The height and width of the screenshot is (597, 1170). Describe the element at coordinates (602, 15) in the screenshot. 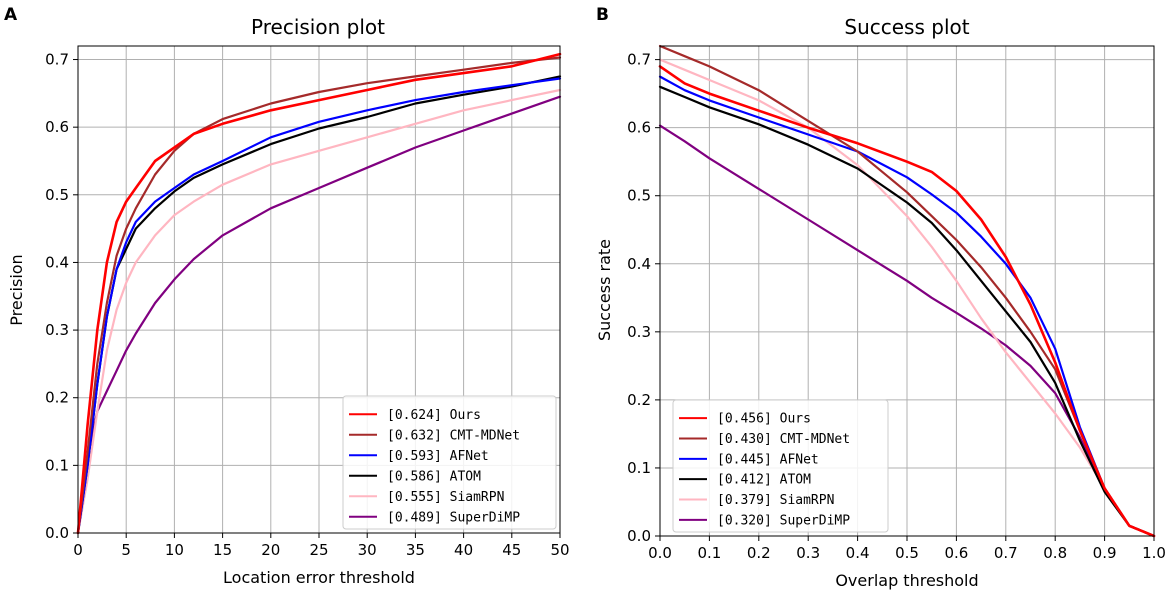

I see `panel-label-b: B` at that location.